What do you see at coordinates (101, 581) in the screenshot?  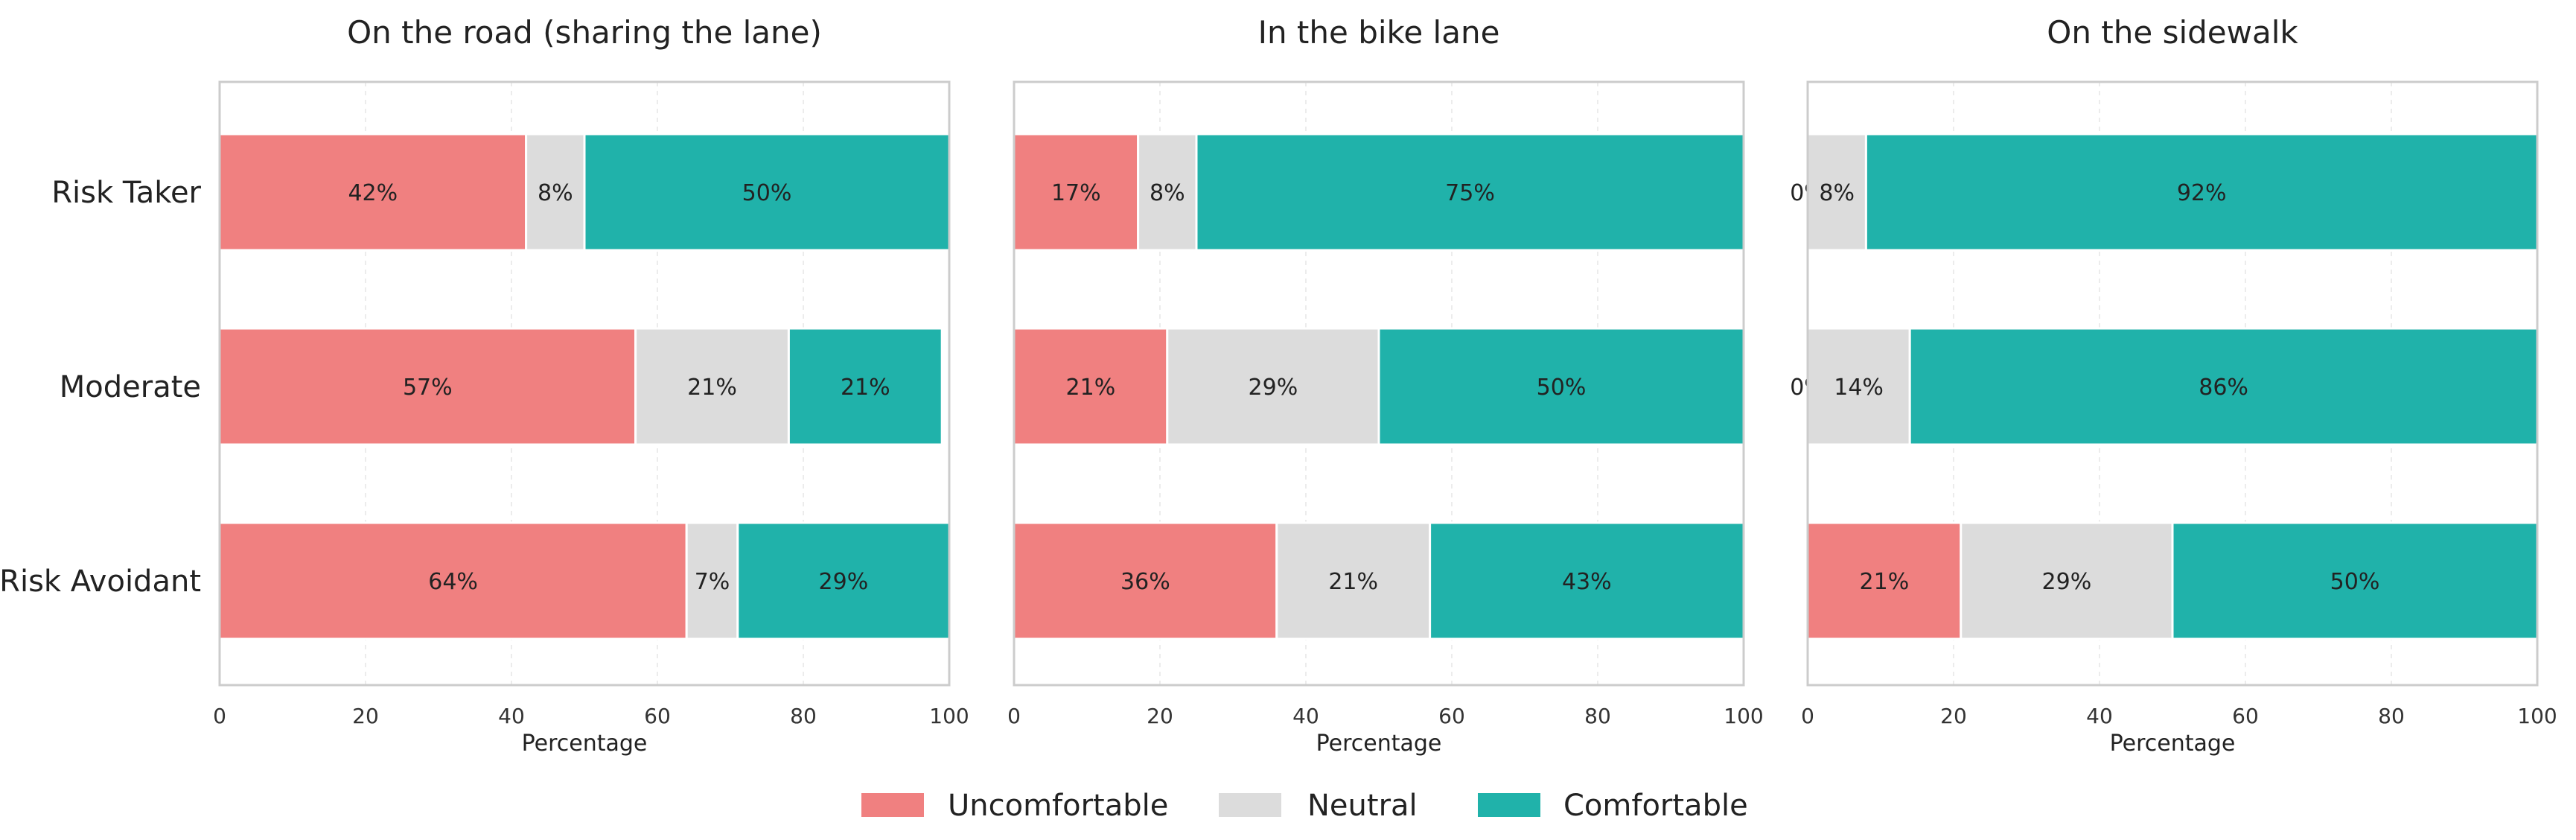 I see `y-category-label: Risk Avoidant` at bounding box center [101, 581].